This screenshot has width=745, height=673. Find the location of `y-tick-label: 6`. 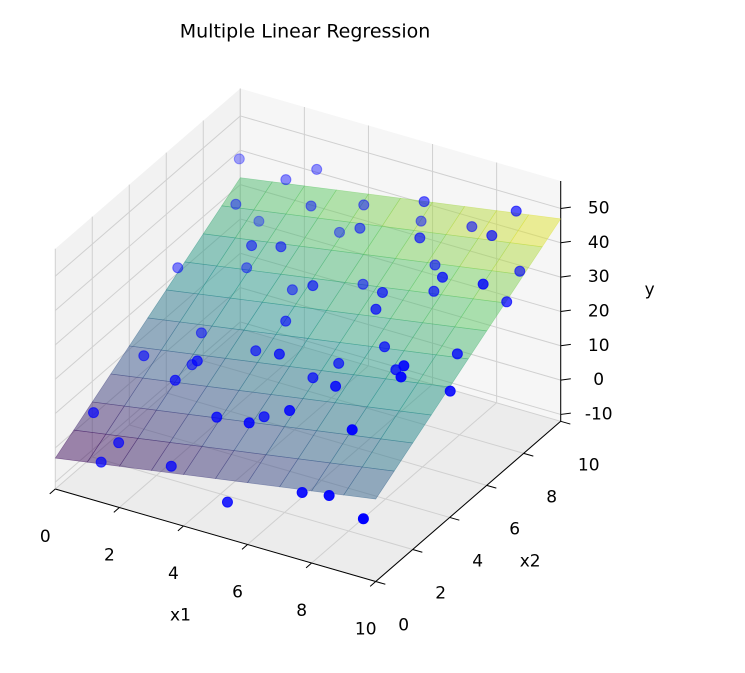

y-tick-label: 6 is located at coordinates (514, 529).